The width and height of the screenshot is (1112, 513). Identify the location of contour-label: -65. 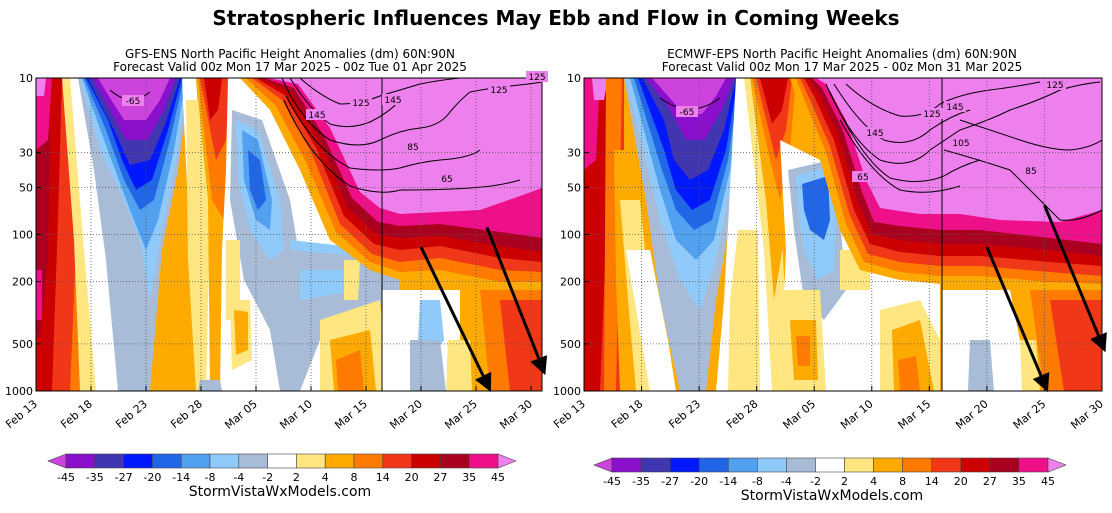
(687, 113).